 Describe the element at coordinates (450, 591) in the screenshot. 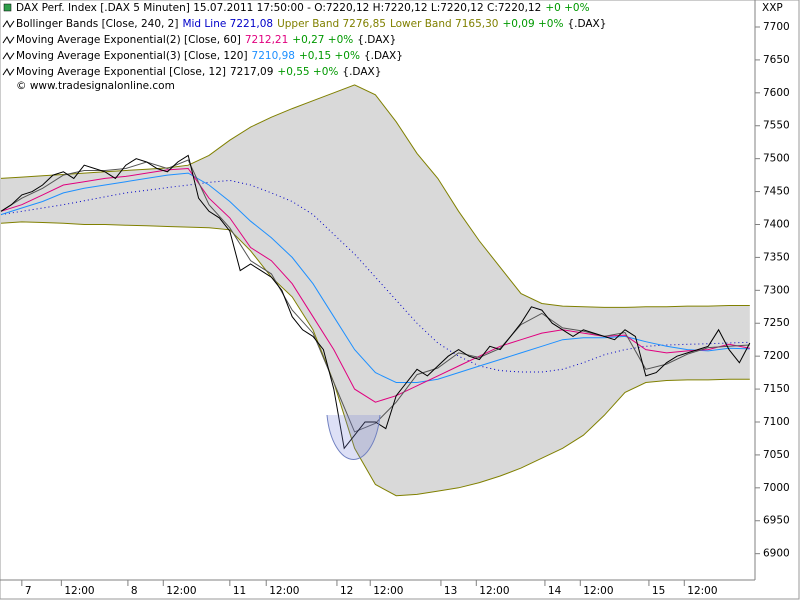

I see `x-tick-label: 13` at that location.